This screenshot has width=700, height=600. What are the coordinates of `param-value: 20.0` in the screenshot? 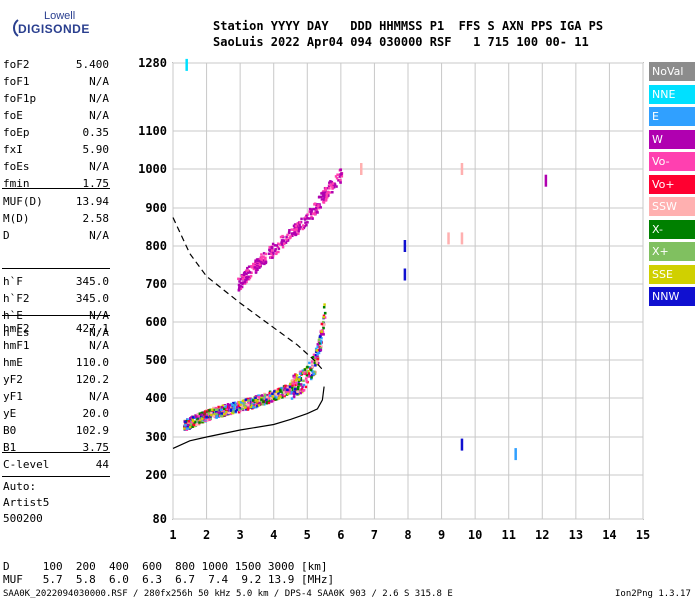 It's located at (96, 413).